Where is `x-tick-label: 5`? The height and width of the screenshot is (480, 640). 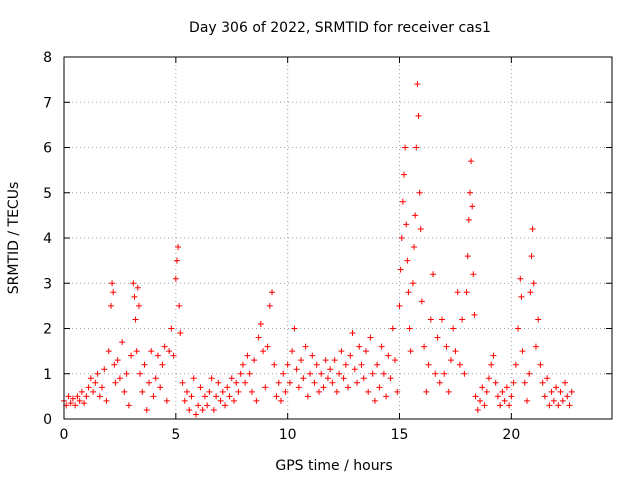
x-tick-label: 5 is located at coordinates (175, 435).